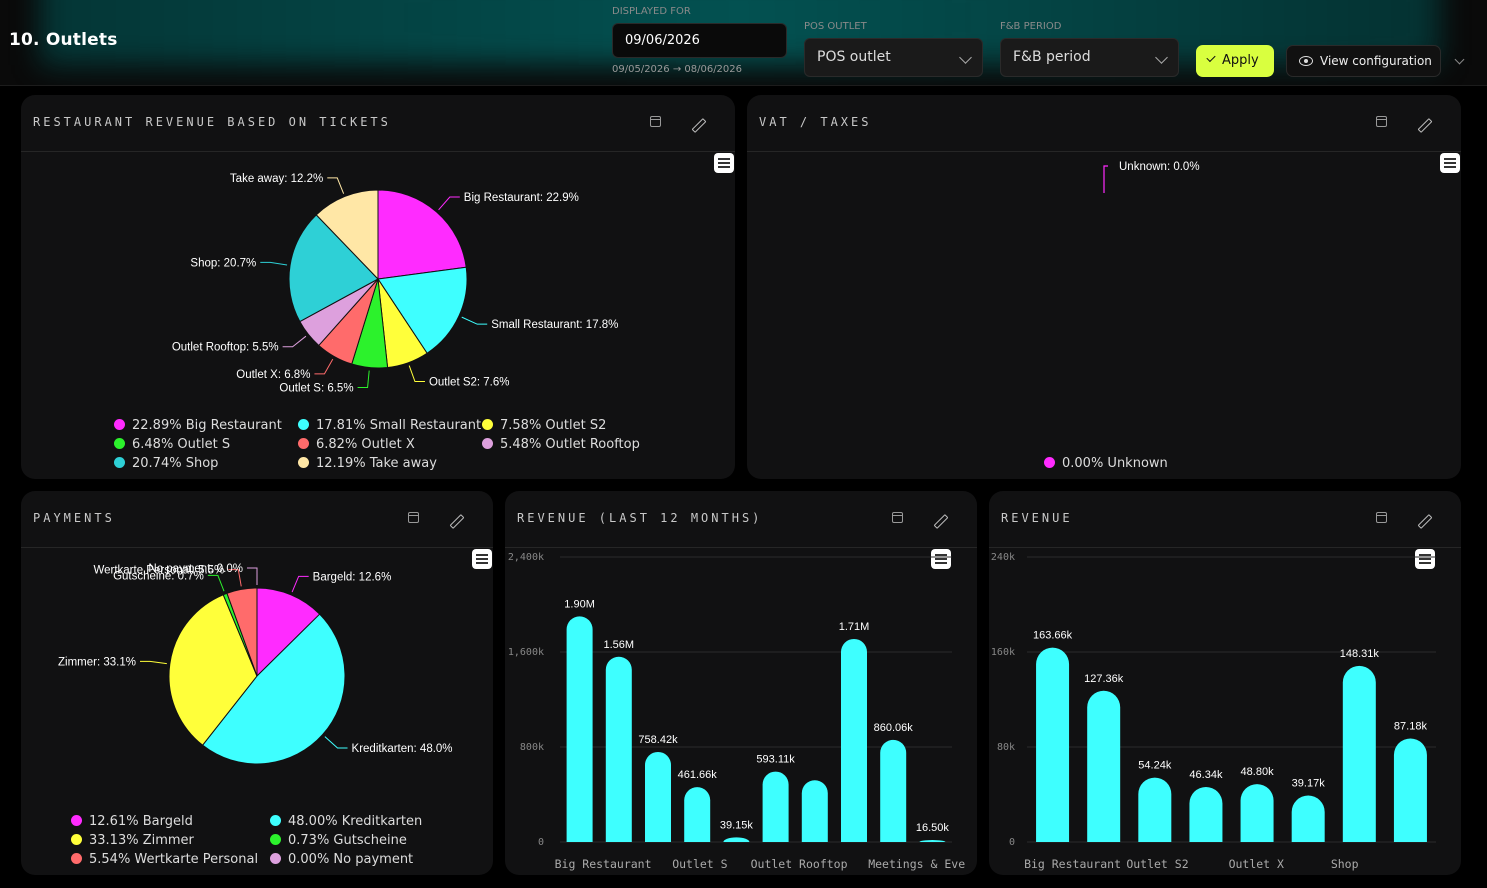 The image size is (1487, 888). What do you see at coordinates (365, 444) in the screenshot?
I see `legend-label: 6.82% Outlet X` at bounding box center [365, 444].